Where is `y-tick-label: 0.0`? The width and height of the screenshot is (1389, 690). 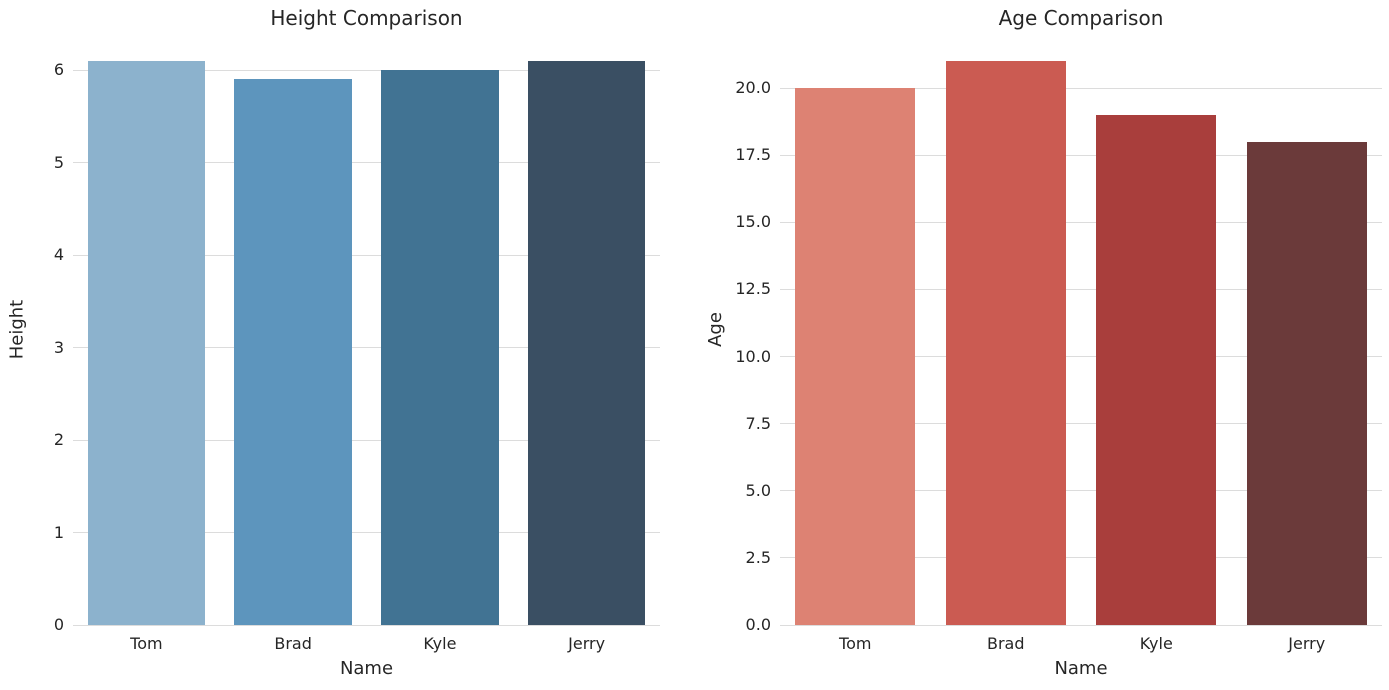 y-tick-label: 0.0 is located at coordinates (758, 624).